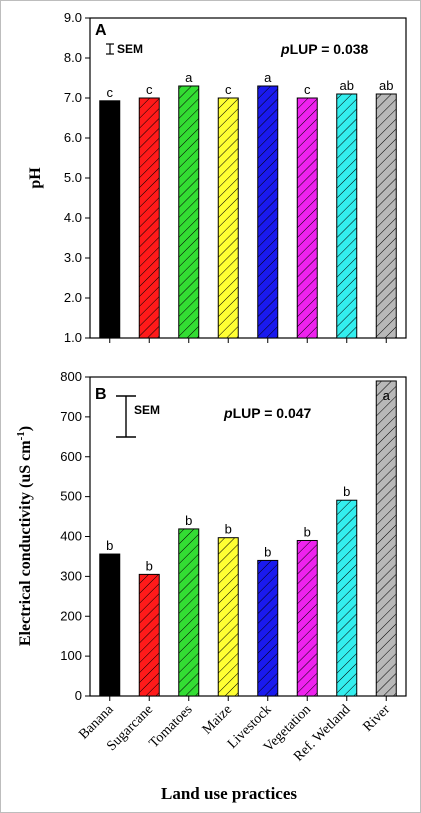 This screenshot has height=813, width=421. I want to click on y-tick-label: 1.0, so click(73, 337).